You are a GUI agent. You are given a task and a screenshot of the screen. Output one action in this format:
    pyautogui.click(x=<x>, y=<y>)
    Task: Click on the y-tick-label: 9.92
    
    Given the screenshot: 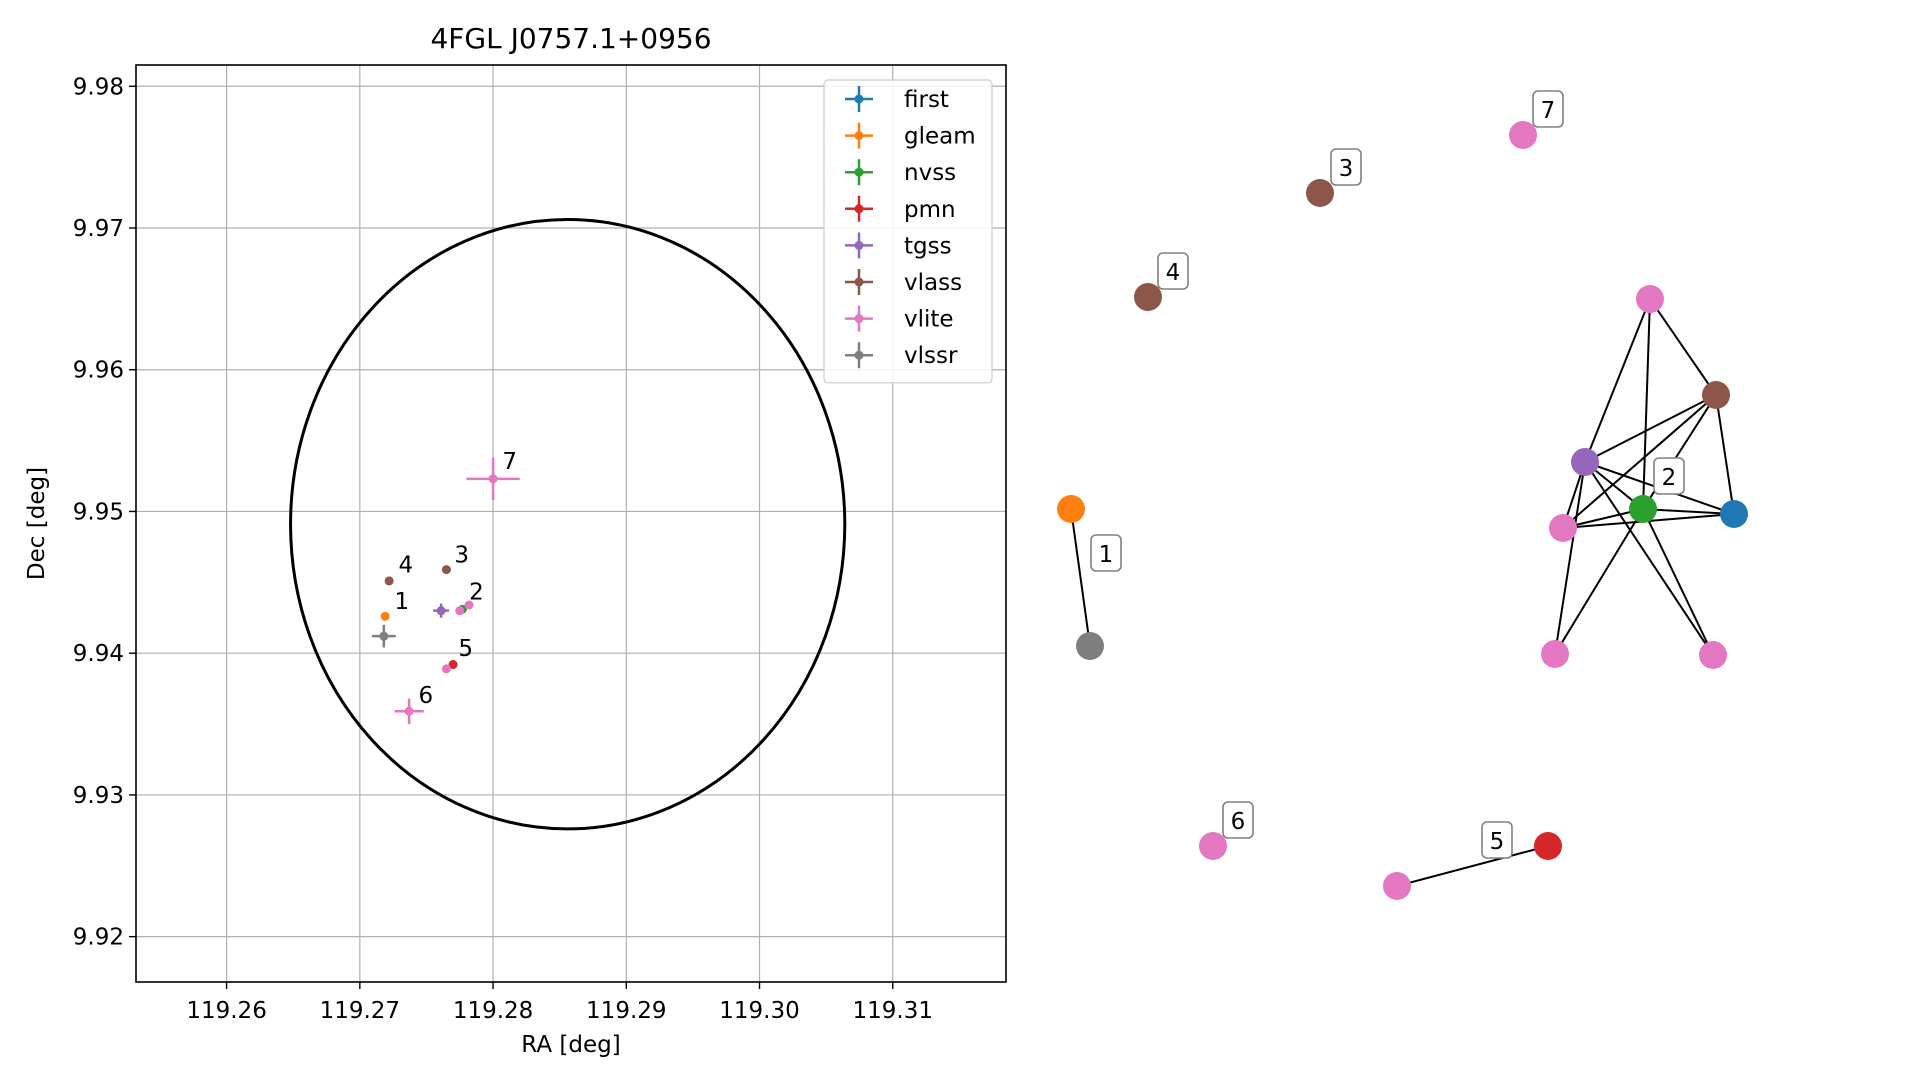 What is the action you would take?
    pyautogui.click(x=98, y=938)
    